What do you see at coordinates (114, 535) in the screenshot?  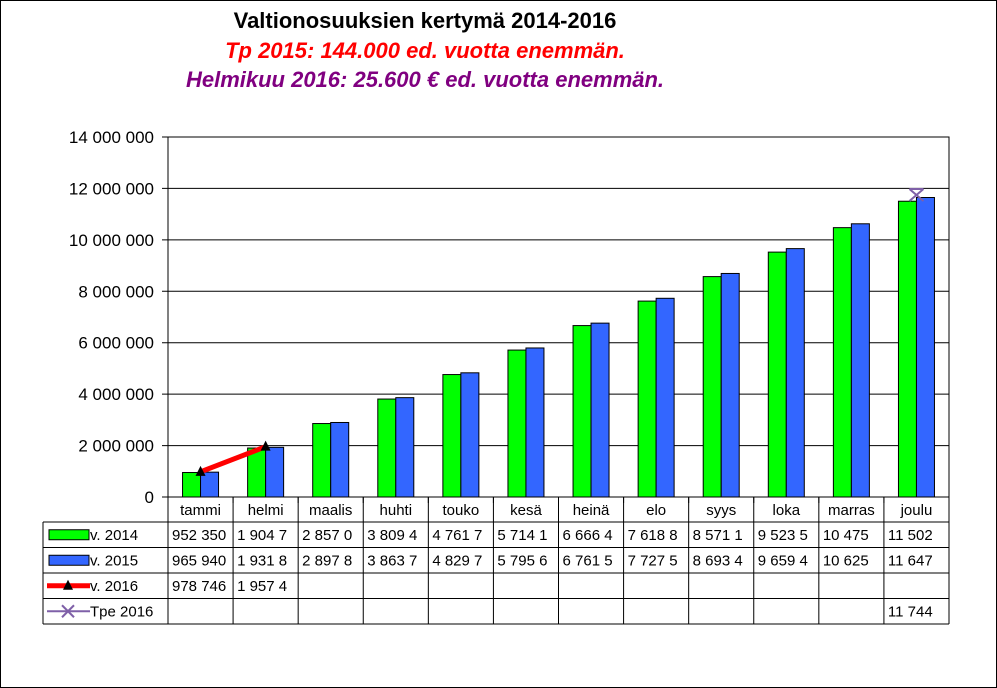 I see `legend-entry: v. 2014` at bounding box center [114, 535].